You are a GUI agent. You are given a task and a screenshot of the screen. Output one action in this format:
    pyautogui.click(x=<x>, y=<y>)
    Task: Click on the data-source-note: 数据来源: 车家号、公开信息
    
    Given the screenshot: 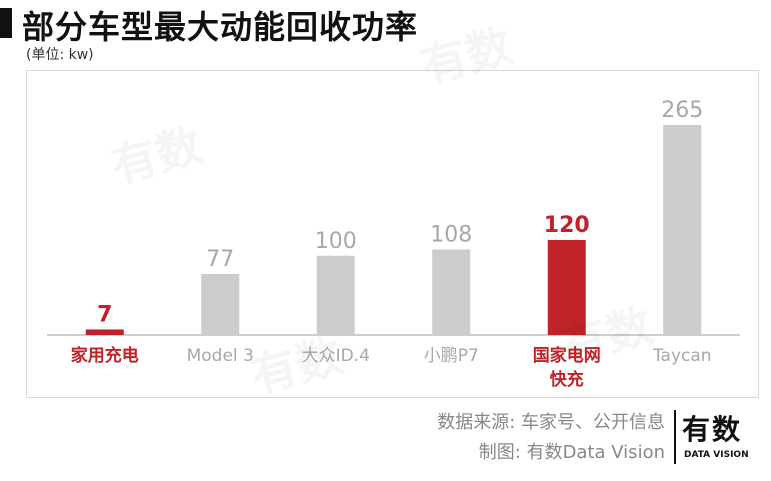 What is the action you would take?
    pyautogui.click(x=551, y=422)
    